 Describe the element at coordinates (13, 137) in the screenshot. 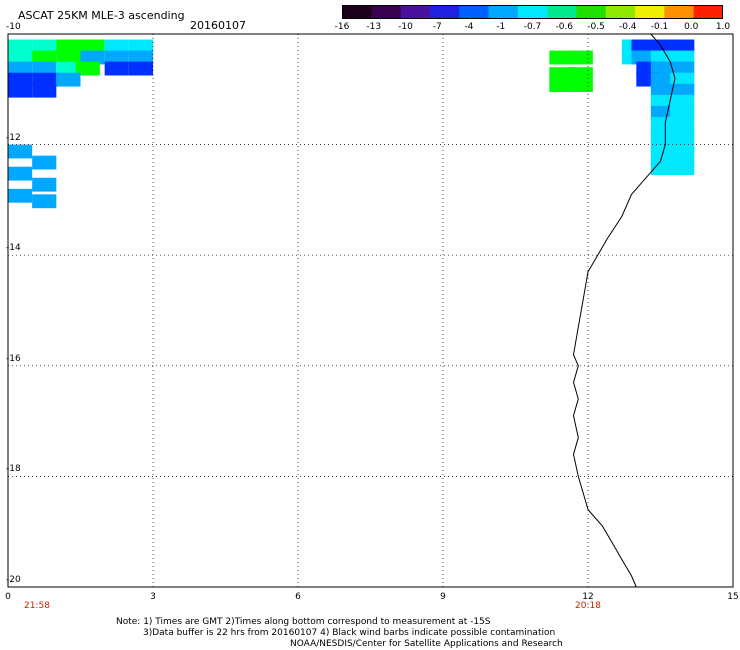

I see `y-tick-label: -12` at that location.